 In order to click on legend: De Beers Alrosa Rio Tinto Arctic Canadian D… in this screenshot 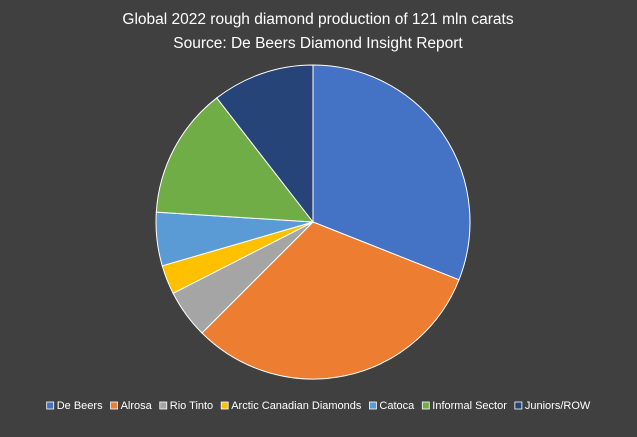, I will do `click(318, 406)`.